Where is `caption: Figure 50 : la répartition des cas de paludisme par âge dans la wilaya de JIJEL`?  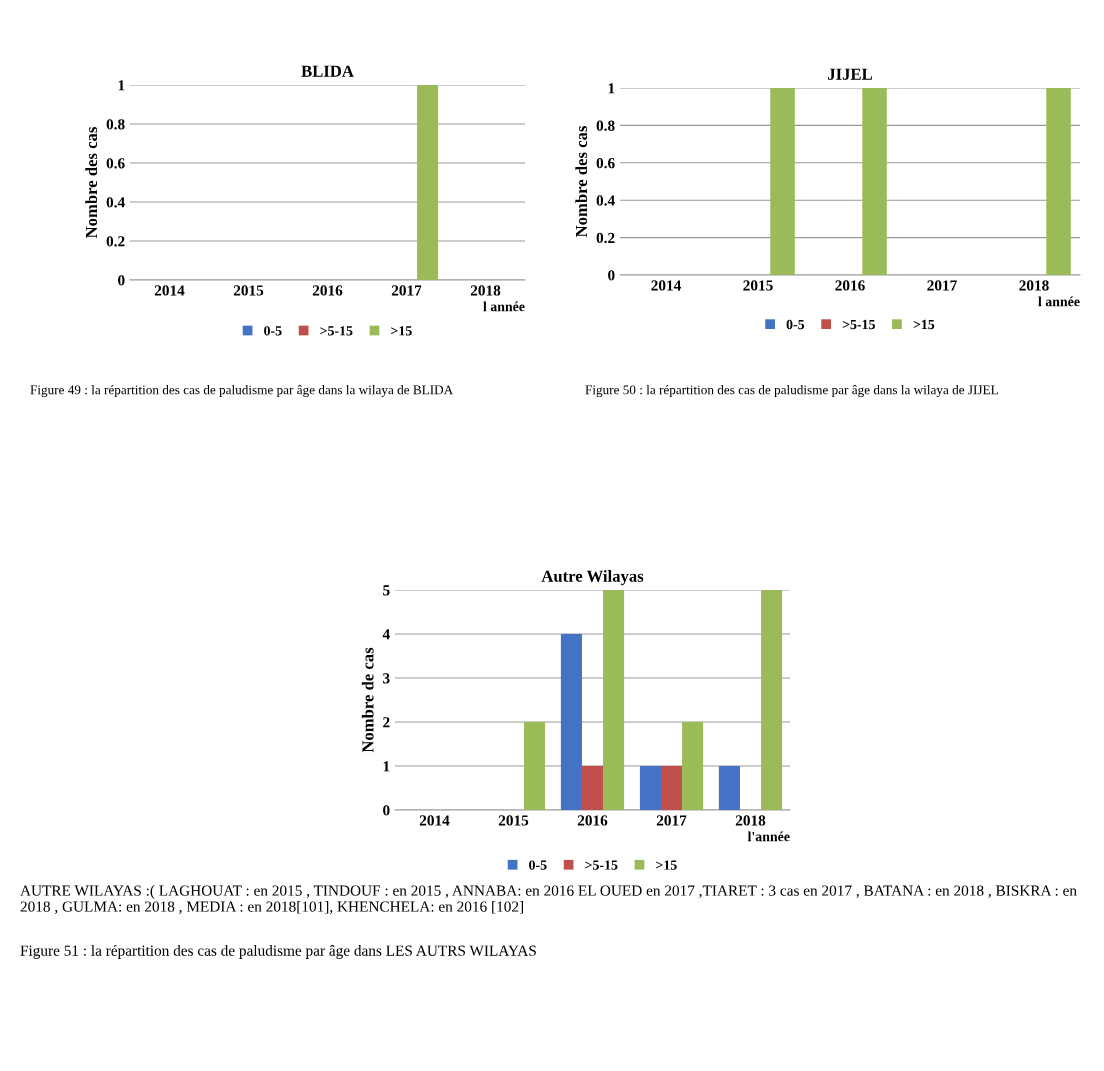
caption: Figure 50 : la répartition des cas de paludisme par âge dans la wilaya de JIJEL is located at coordinates (791, 391).